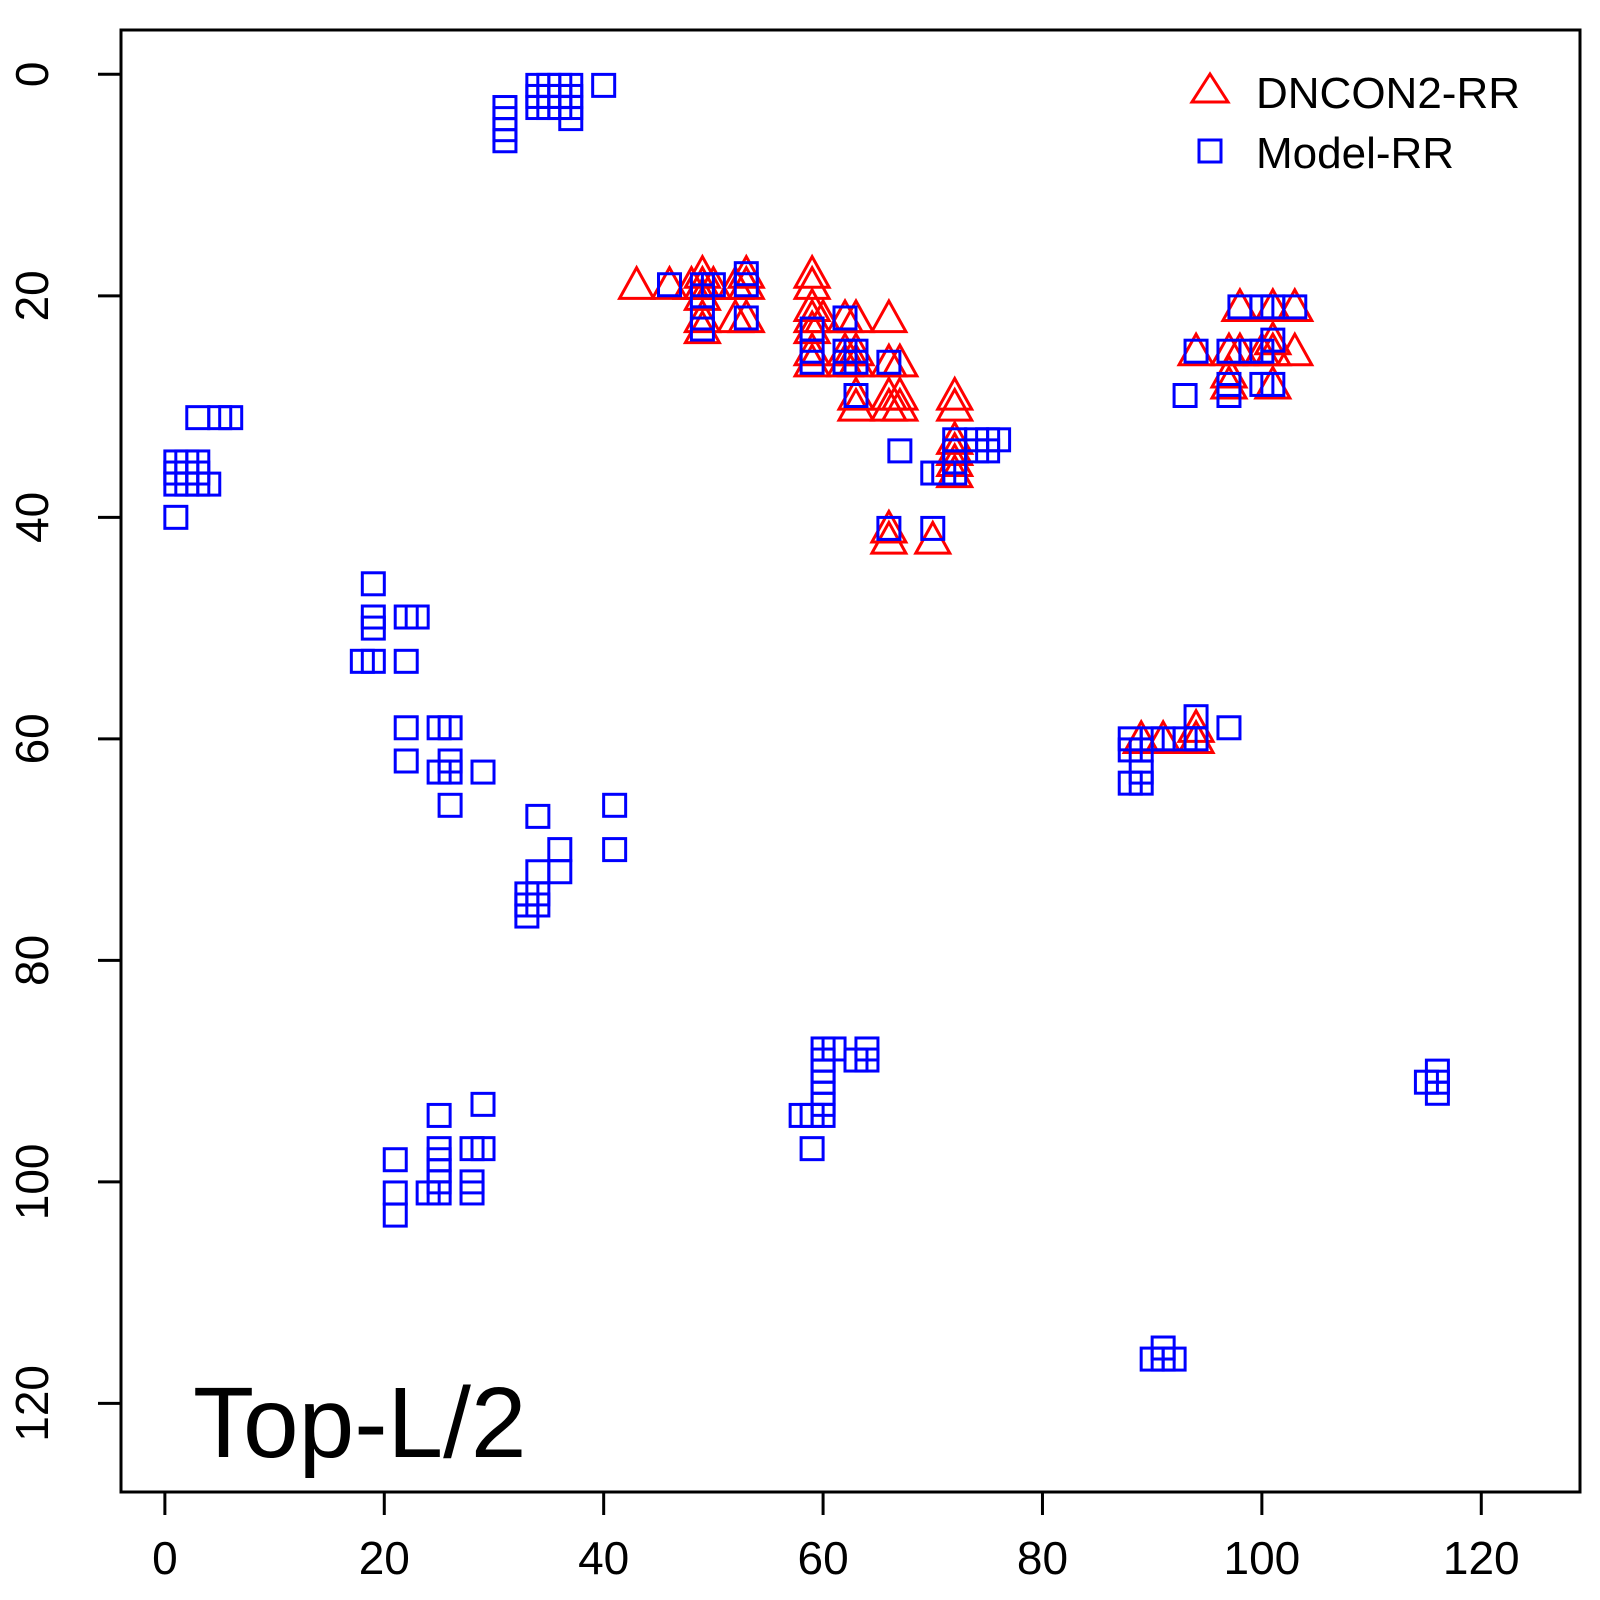  I want to click on x-tick-label: 100, so click(1261, 1558).